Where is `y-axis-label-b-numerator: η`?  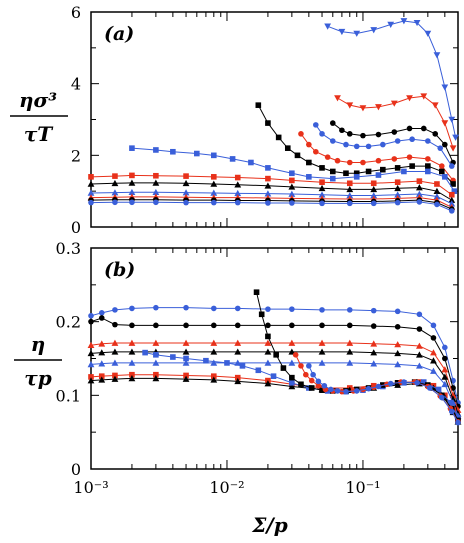 y-axis-label-b-numerator: η is located at coordinates (38, 344).